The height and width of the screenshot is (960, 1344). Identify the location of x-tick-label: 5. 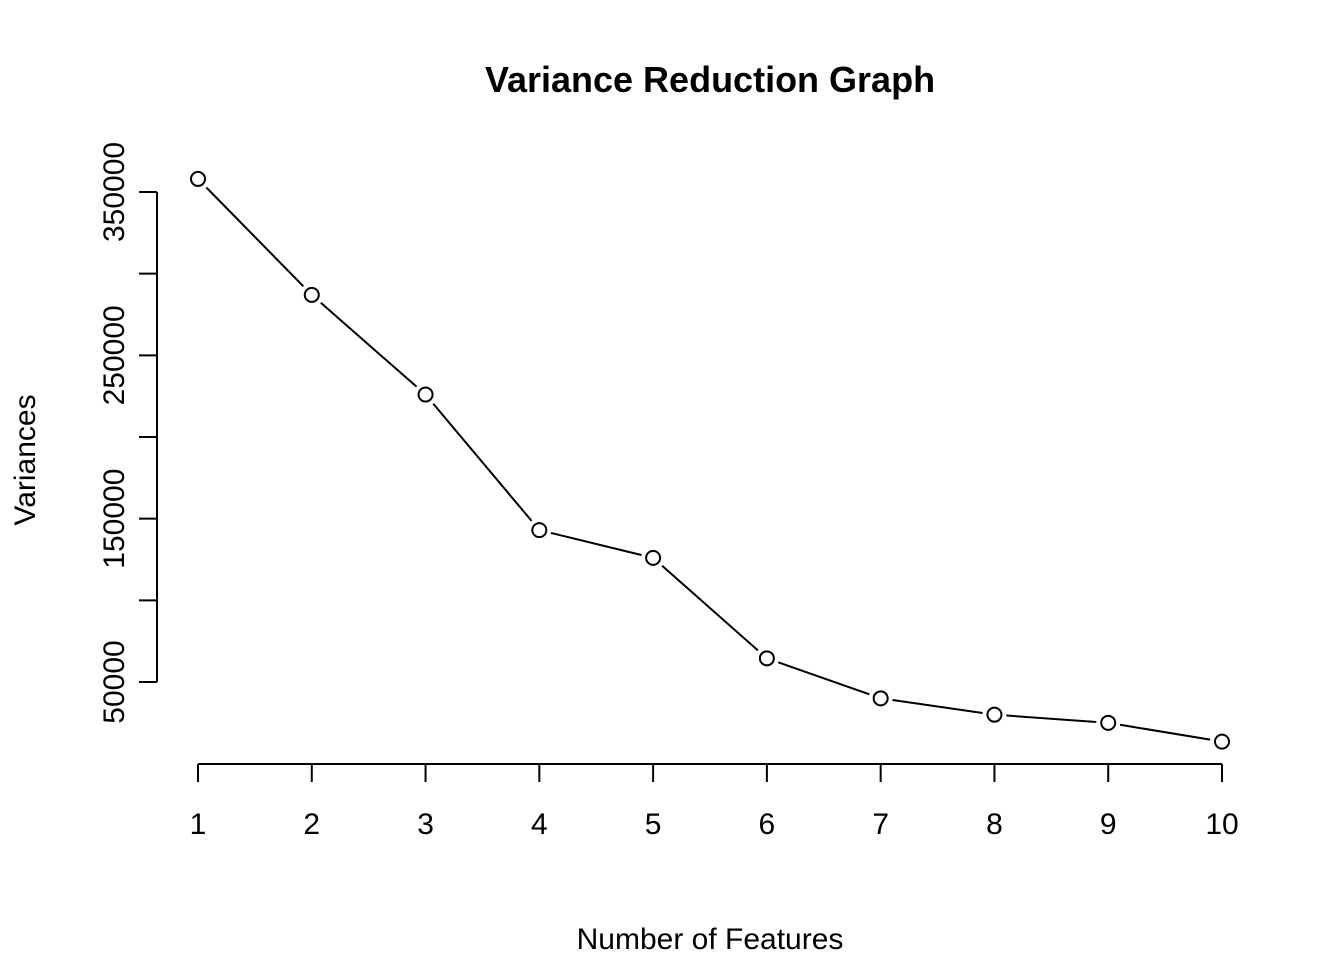
(653, 824).